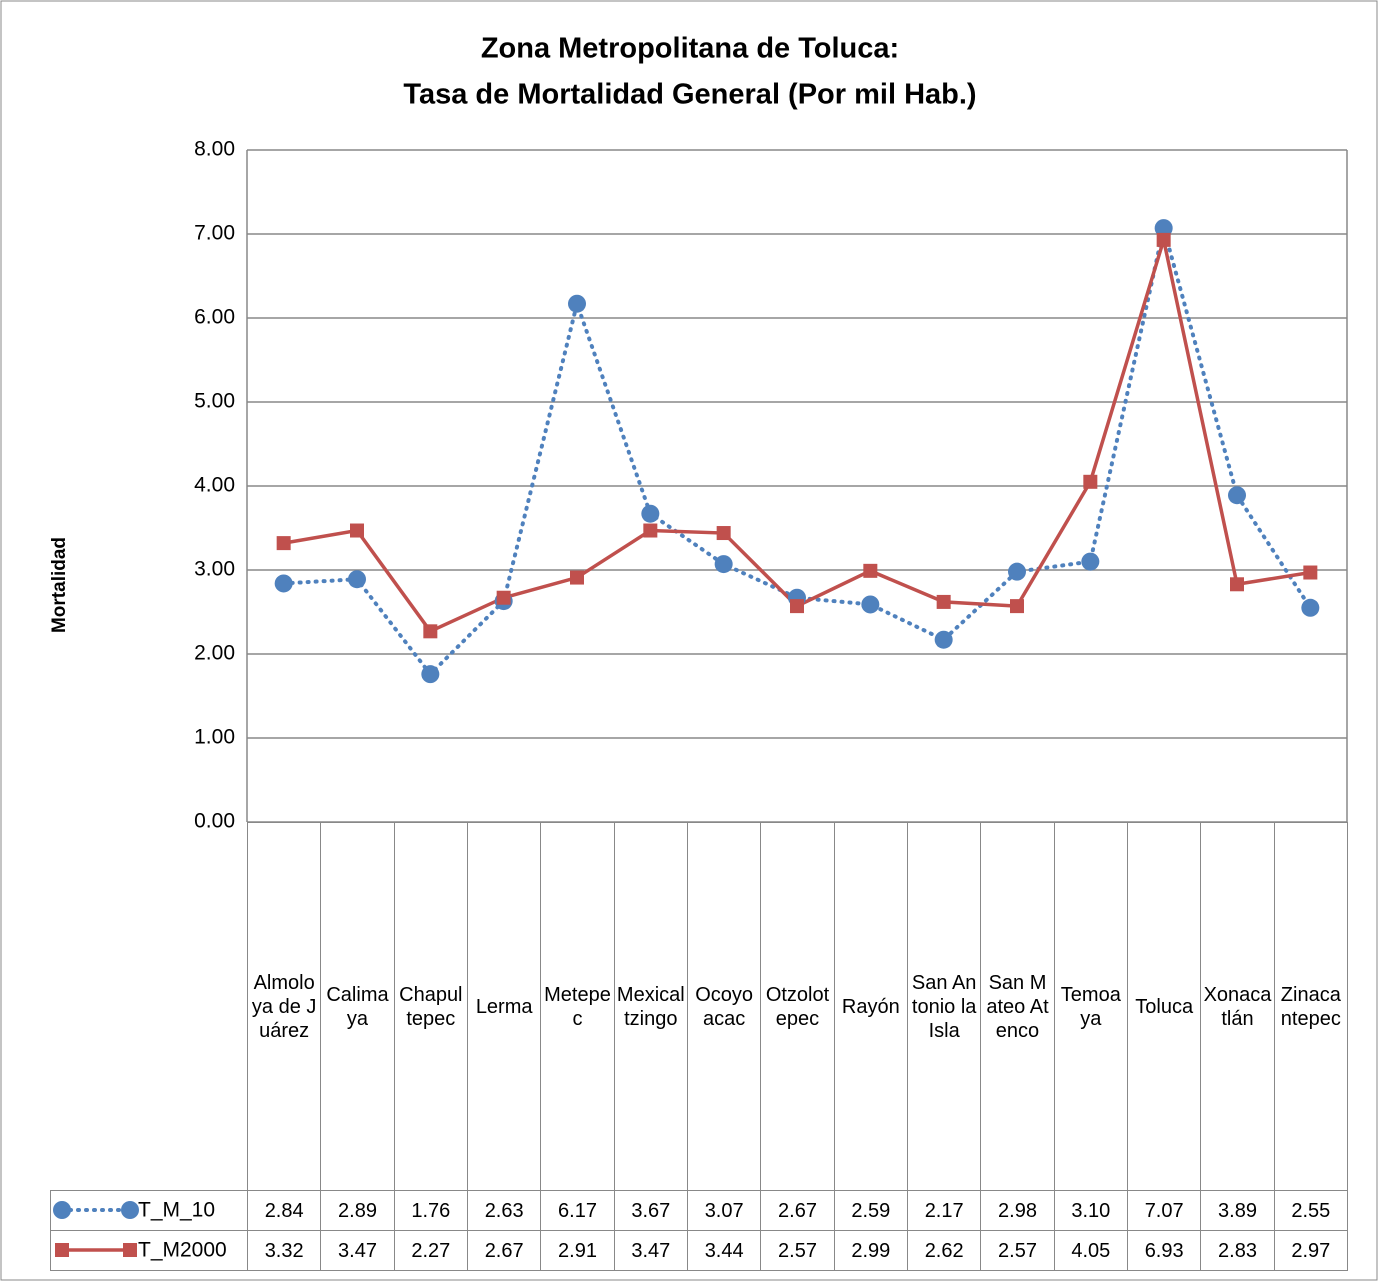 Image resolution: width=1379 pixels, height=1282 pixels. Describe the element at coordinates (1237, 1006) in the screenshot. I see `x-tick-label: Xonacatlán` at that location.